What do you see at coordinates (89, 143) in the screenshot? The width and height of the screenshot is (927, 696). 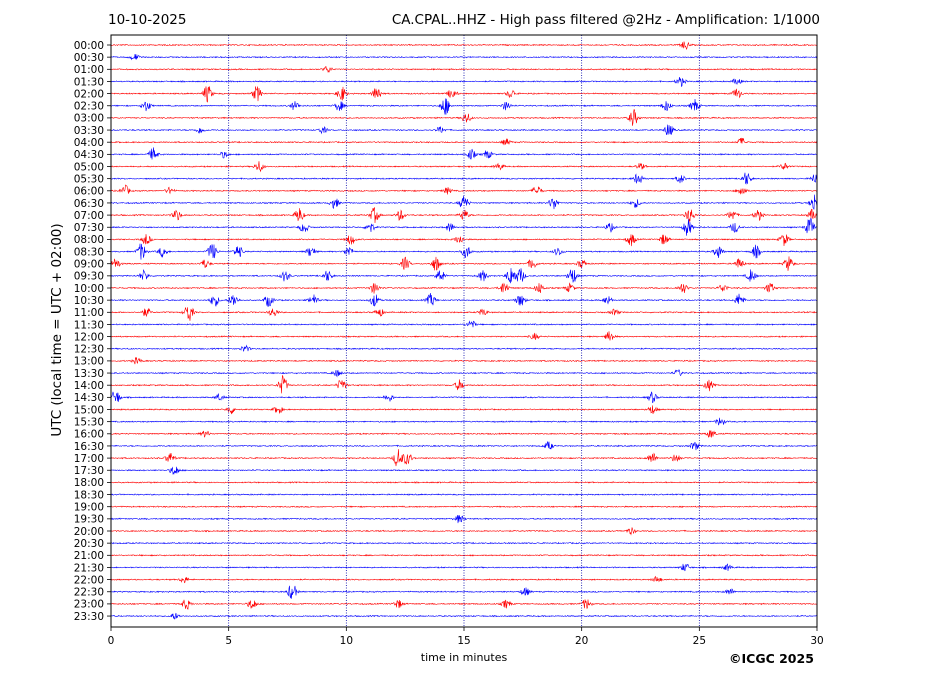 I see `y-tick-label: 04:00` at bounding box center [89, 143].